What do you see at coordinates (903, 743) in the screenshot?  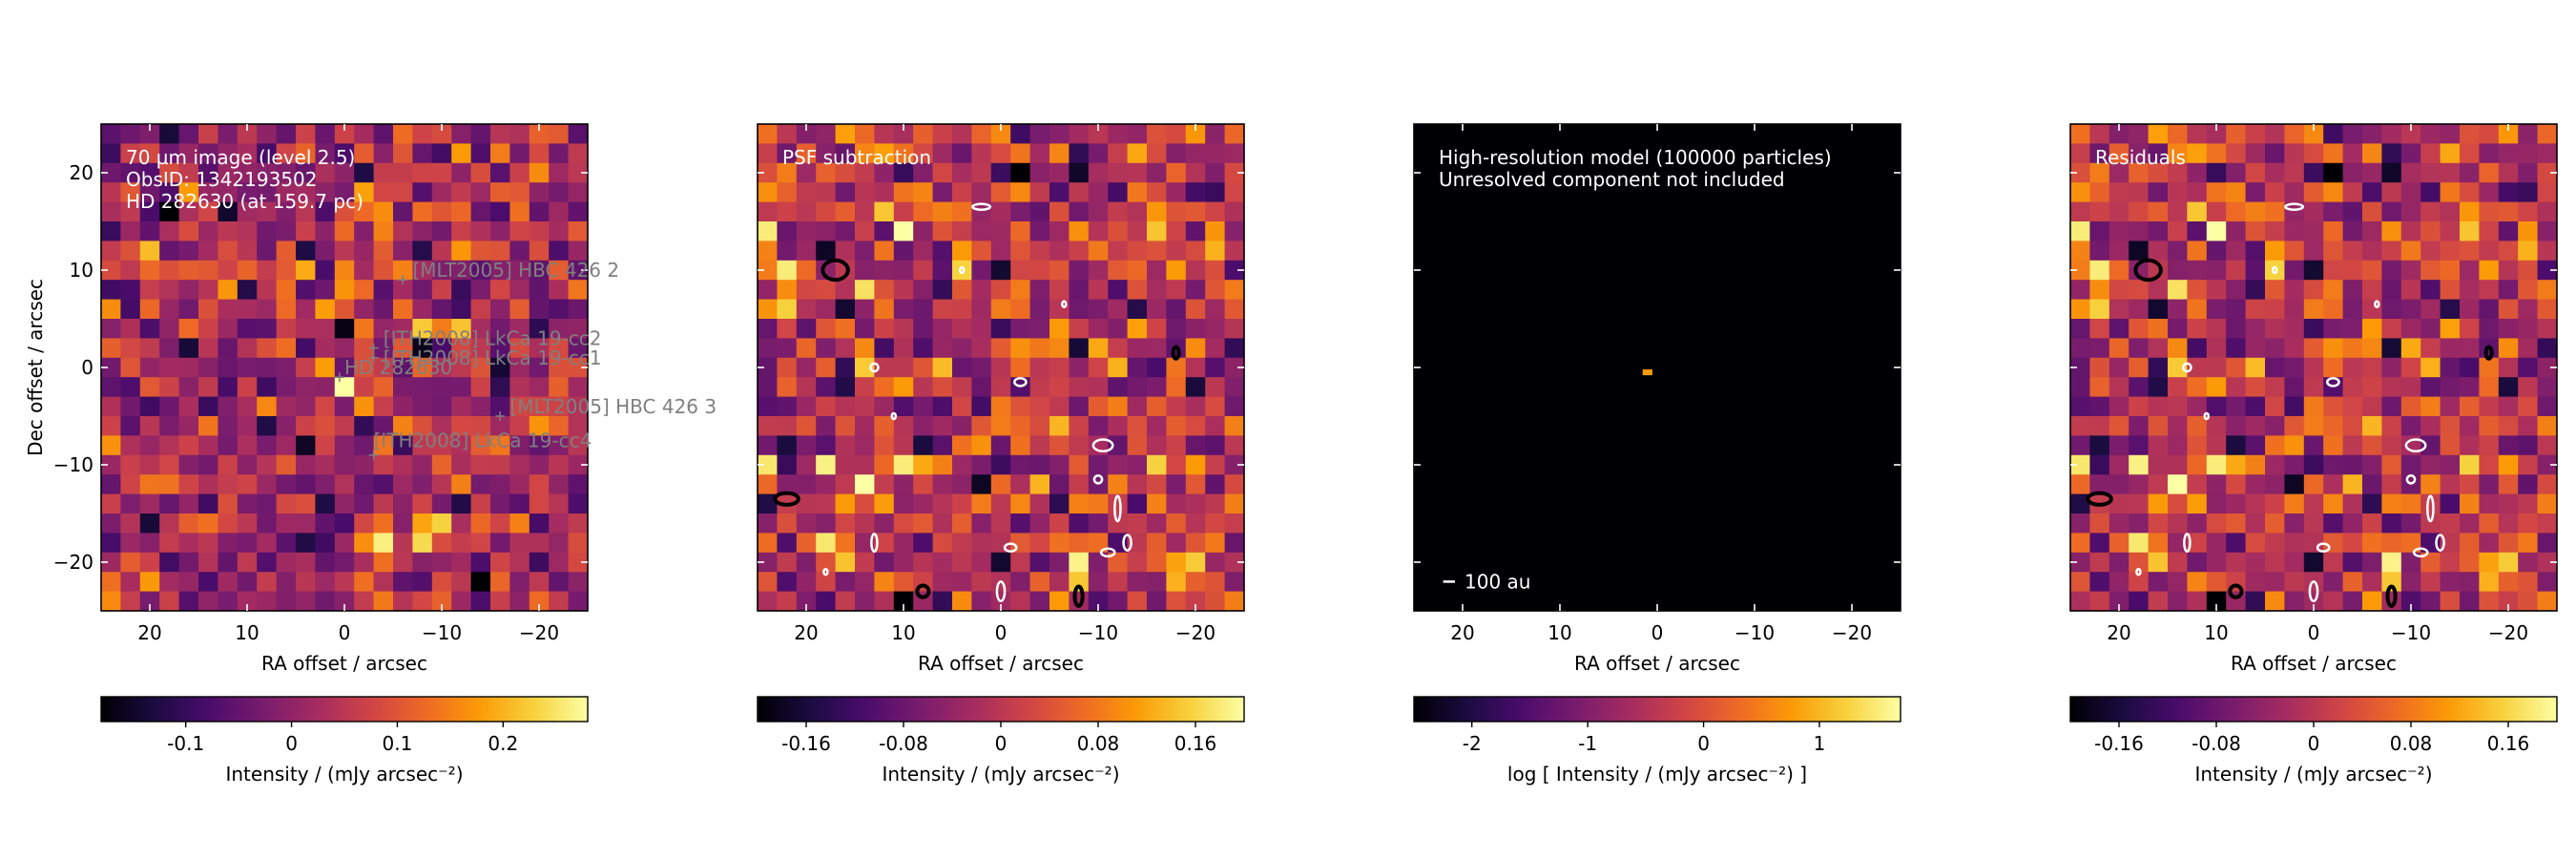 I see `colorbar-tick-label: -0.08` at bounding box center [903, 743].